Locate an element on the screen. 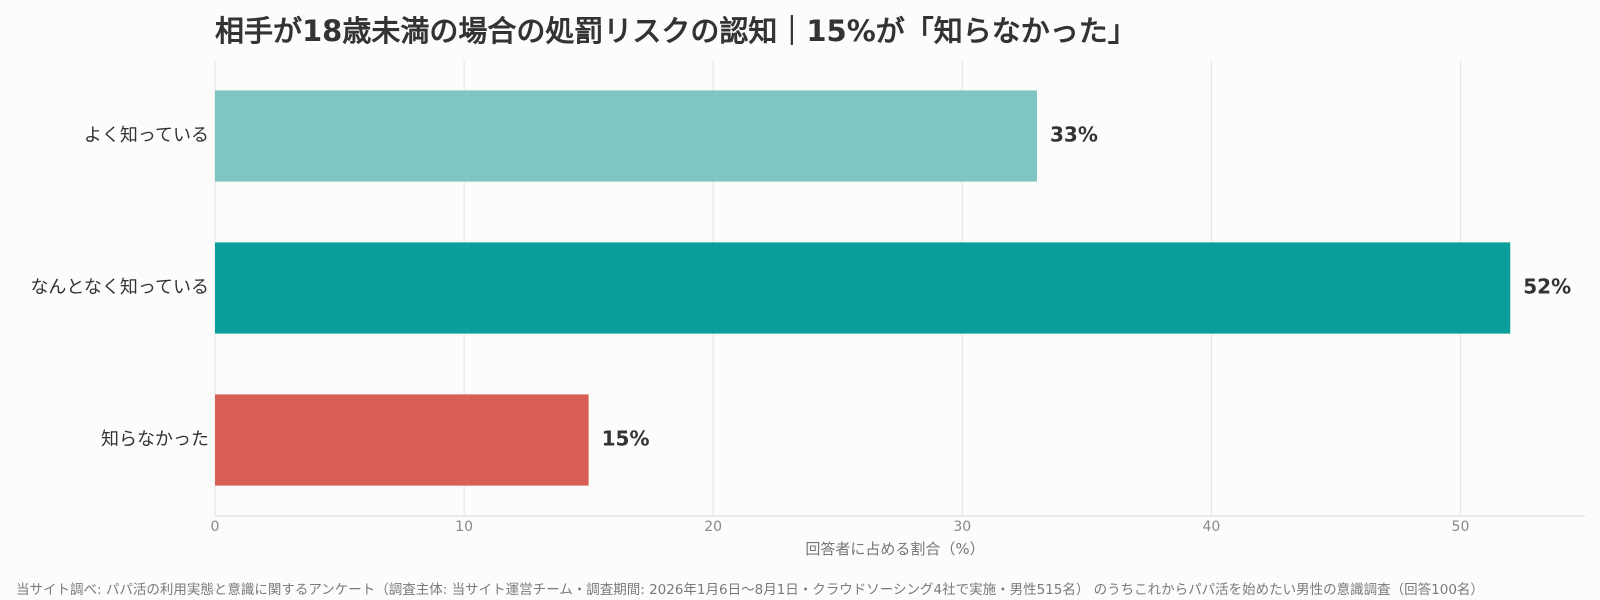 The image size is (1600, 600). category-label: よく知っている is located at coordinates (146, 135).